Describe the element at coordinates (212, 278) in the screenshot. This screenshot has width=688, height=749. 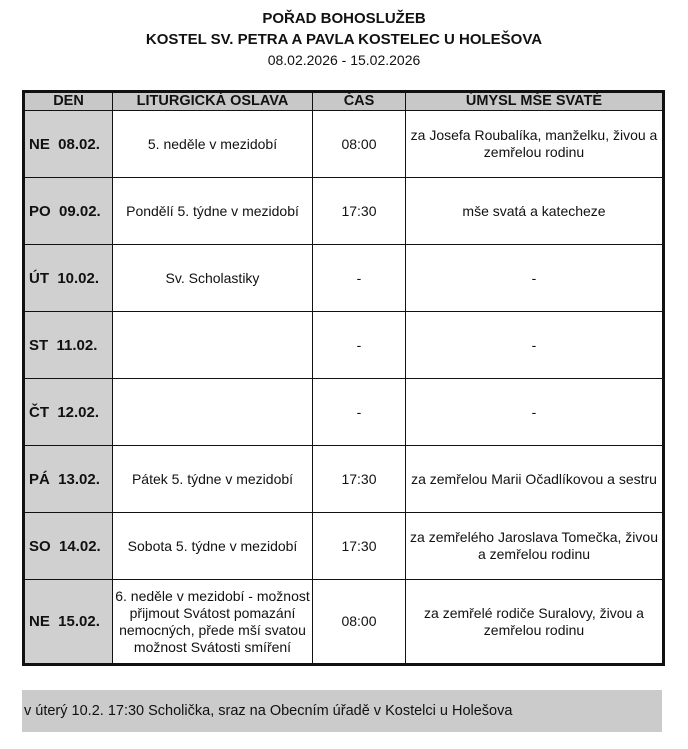
I see `celebration-cell: Sv. Scholastiky` at that location.